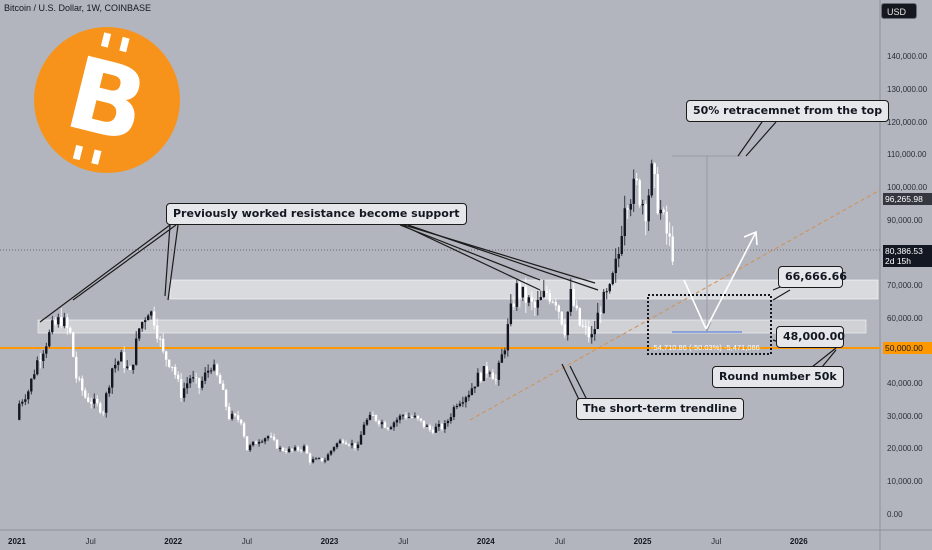  I want to click on time-tick-label: 2024, so click(485, 541).